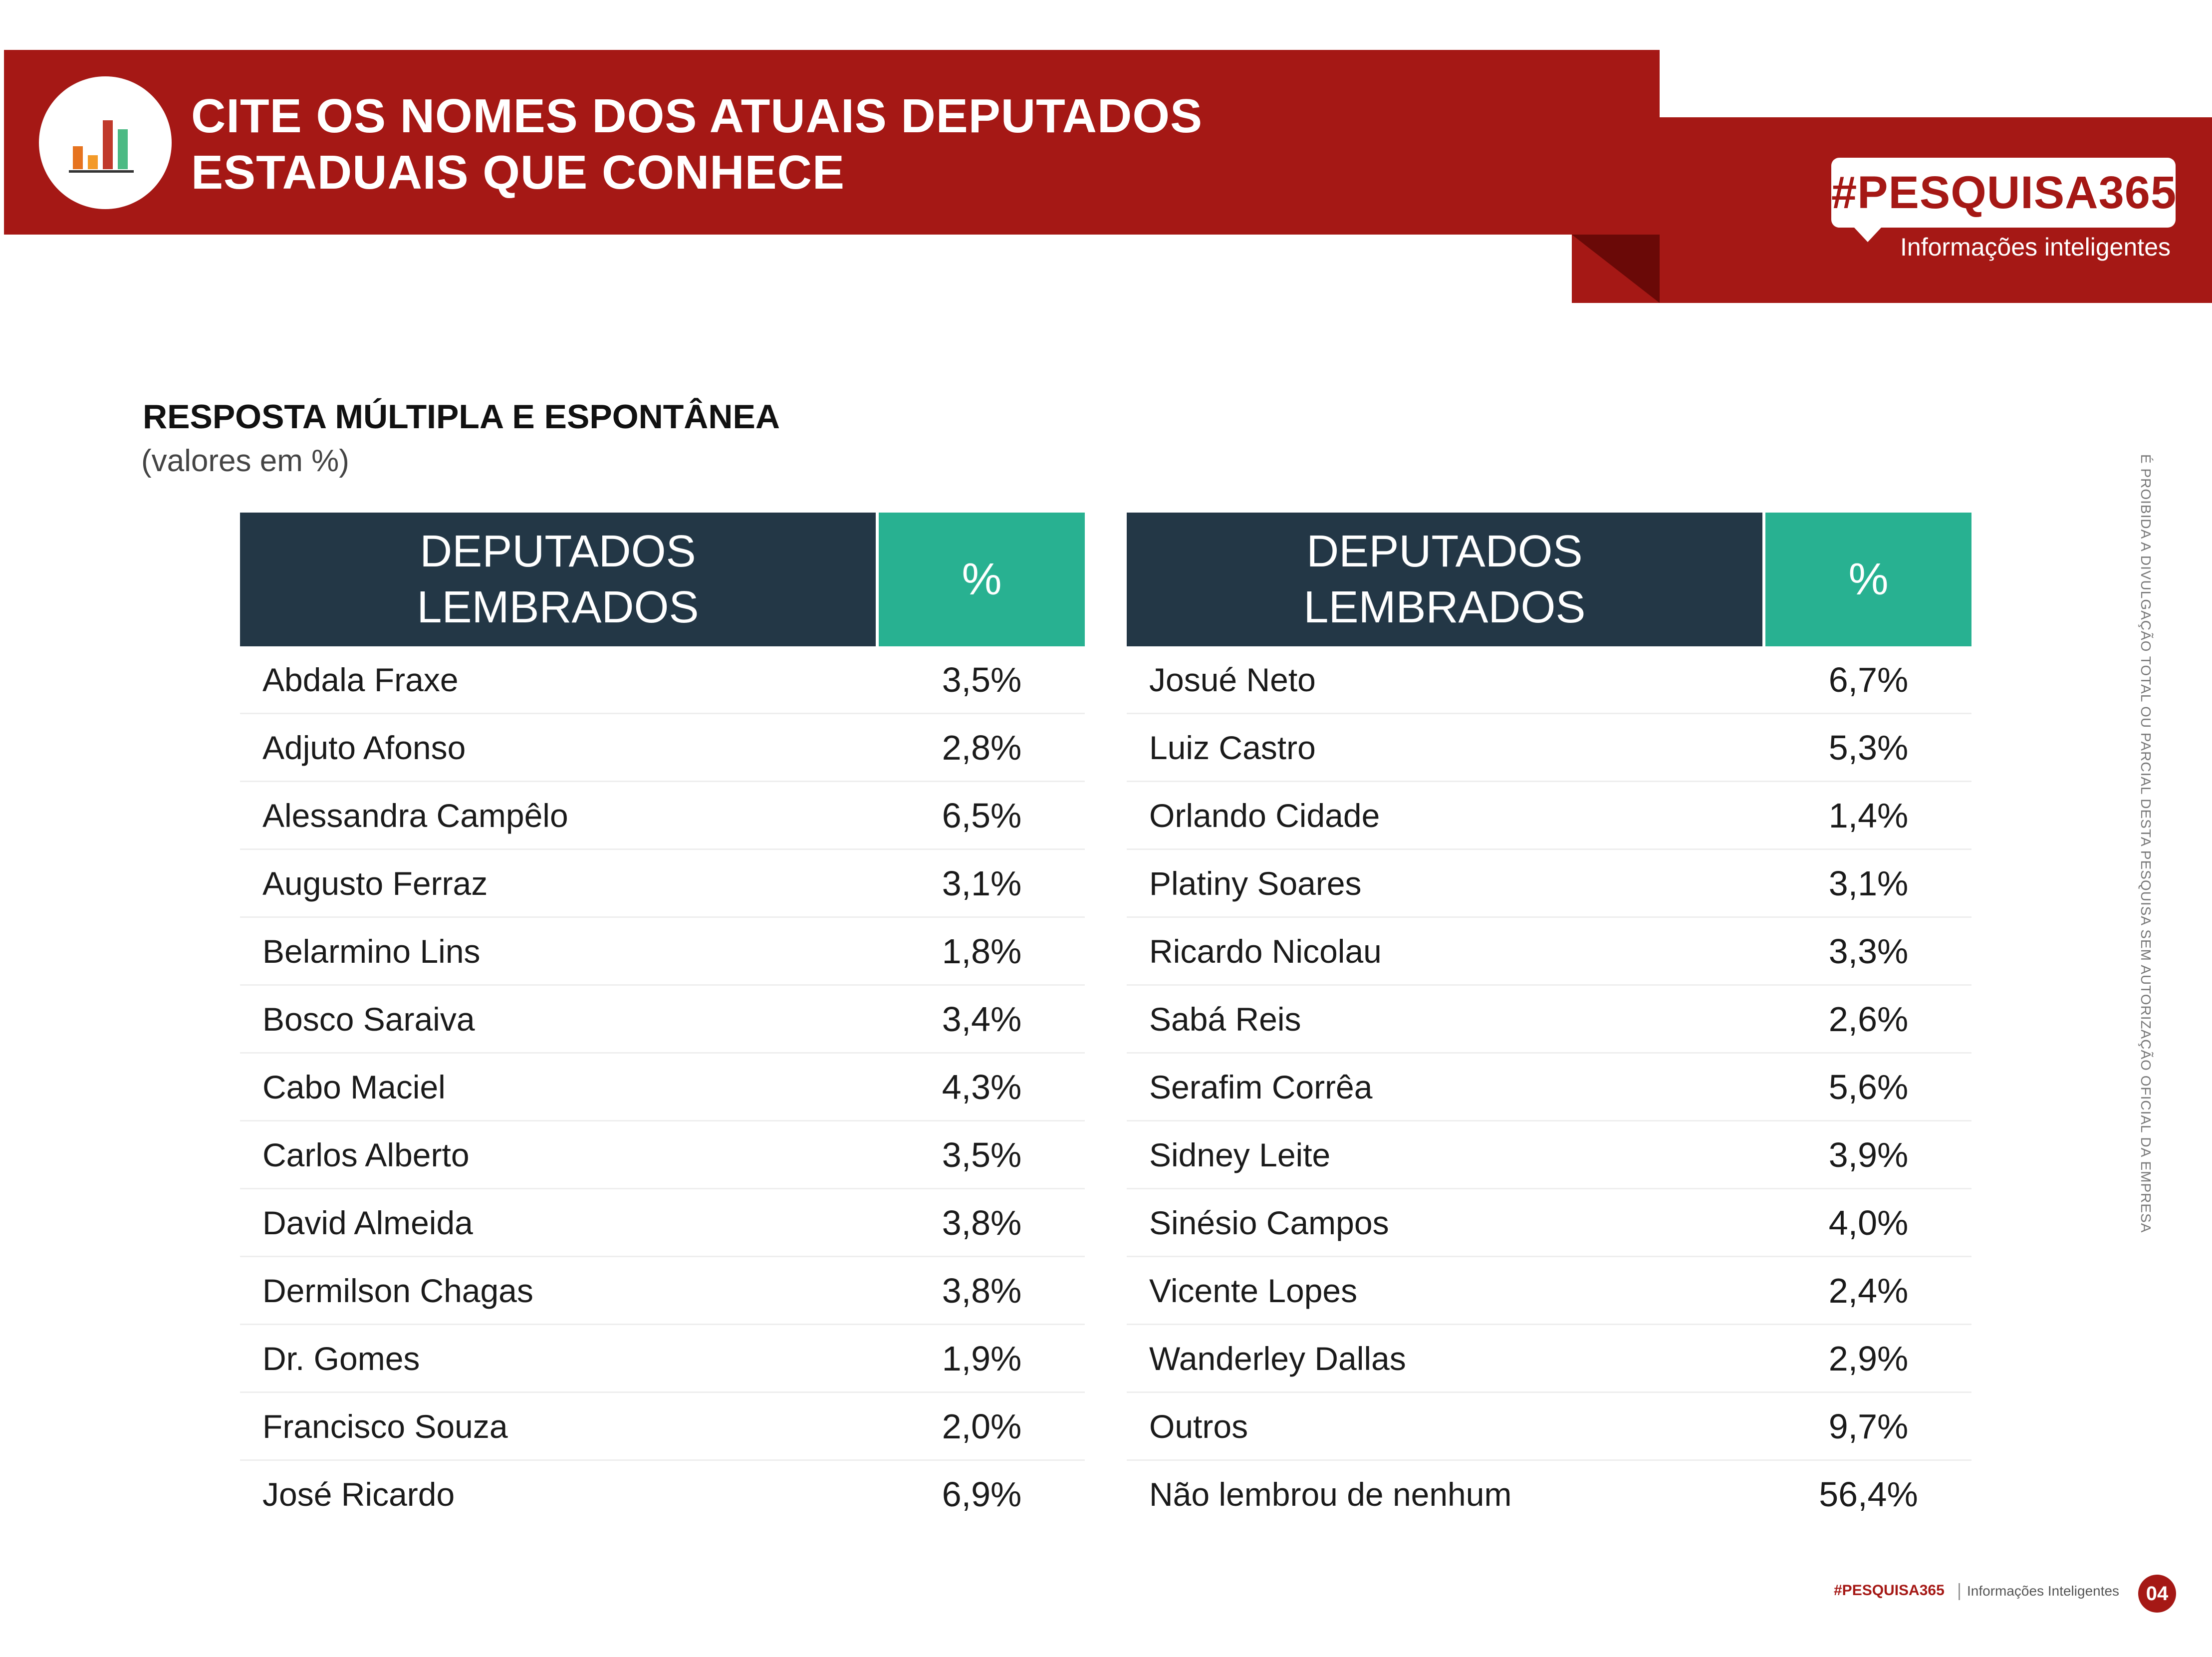 This screenshot has height=1657, width=2212. I want to click on deputy-percentage: 1,8%, so click(982, 951).